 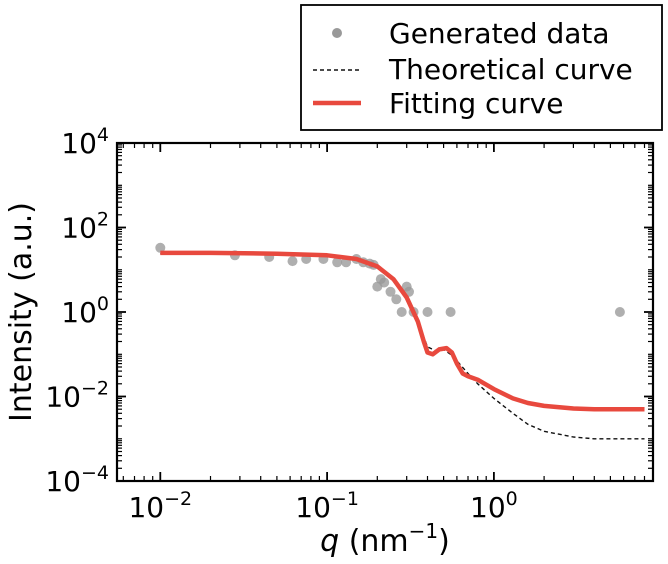 I want to click on y-tick-label-exponent: 2, so click(x=103, y=220).